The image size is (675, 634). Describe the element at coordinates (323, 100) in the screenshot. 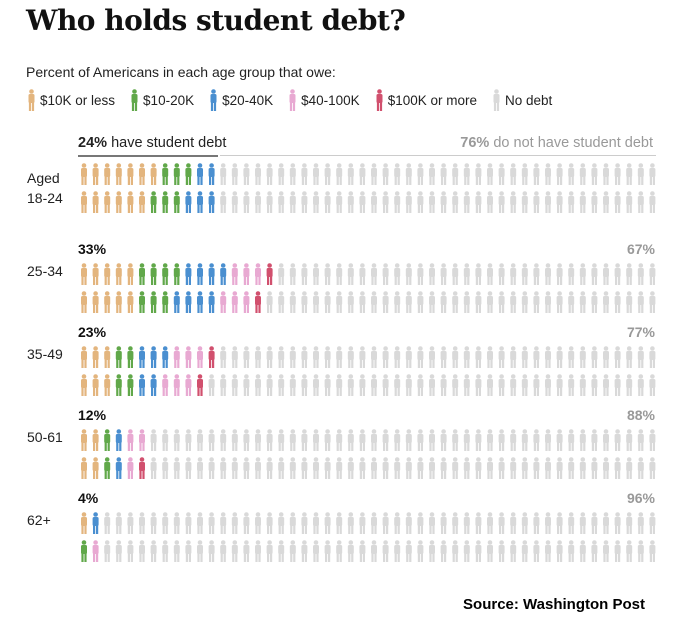

I see `legend-item: $40-100K` at that location.